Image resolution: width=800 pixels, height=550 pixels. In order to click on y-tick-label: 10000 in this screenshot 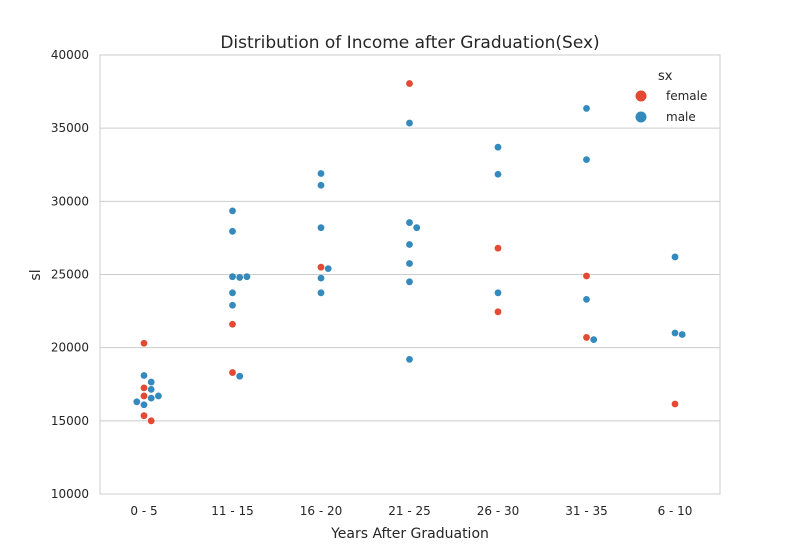, I will do `click(70, 494)`.